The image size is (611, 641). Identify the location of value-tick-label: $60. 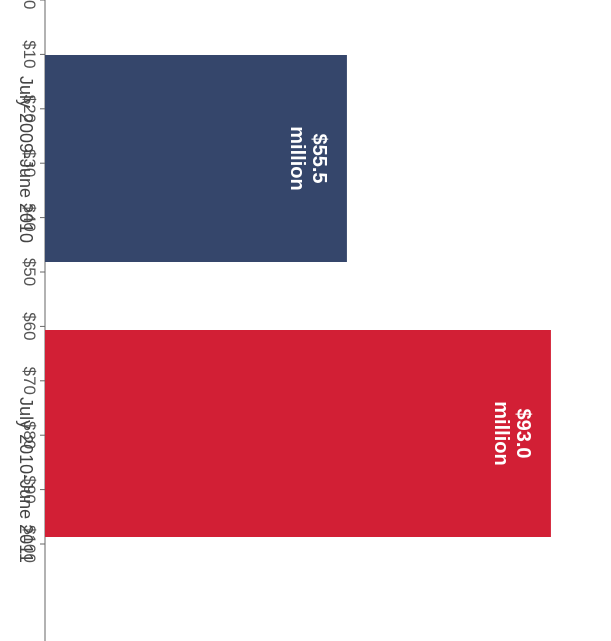
(29, 326).